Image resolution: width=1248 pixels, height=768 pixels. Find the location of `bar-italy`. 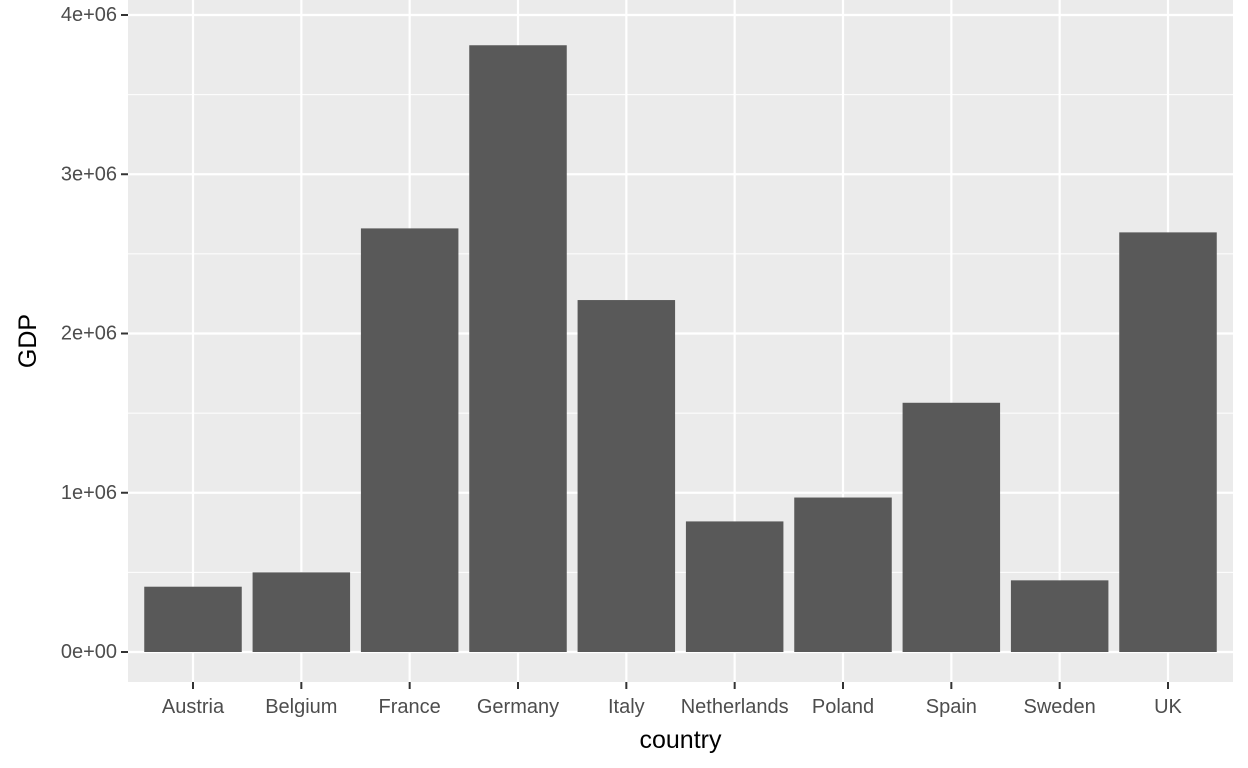

bar-italy is located at coordinates (626, 476).